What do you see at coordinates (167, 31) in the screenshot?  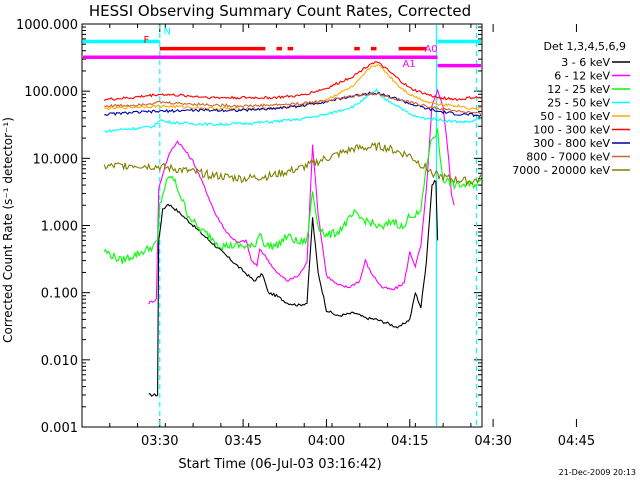 I see `annotation-n: N` at bounding box center [167, 31].